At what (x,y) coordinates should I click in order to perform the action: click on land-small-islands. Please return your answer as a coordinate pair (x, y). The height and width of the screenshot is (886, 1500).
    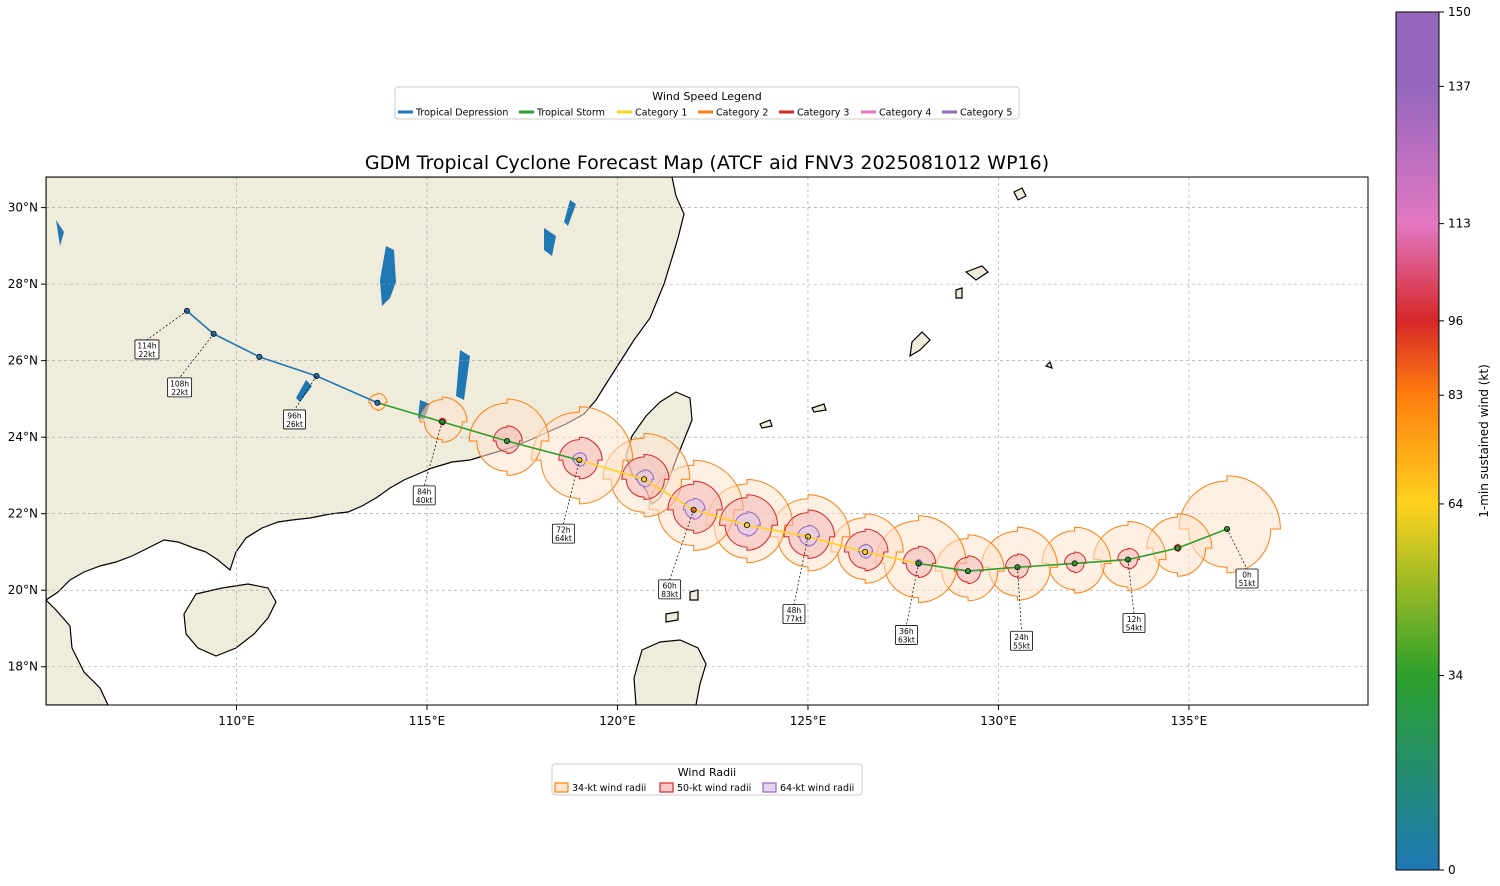
    Looking at the image, I should click on (859, 405).